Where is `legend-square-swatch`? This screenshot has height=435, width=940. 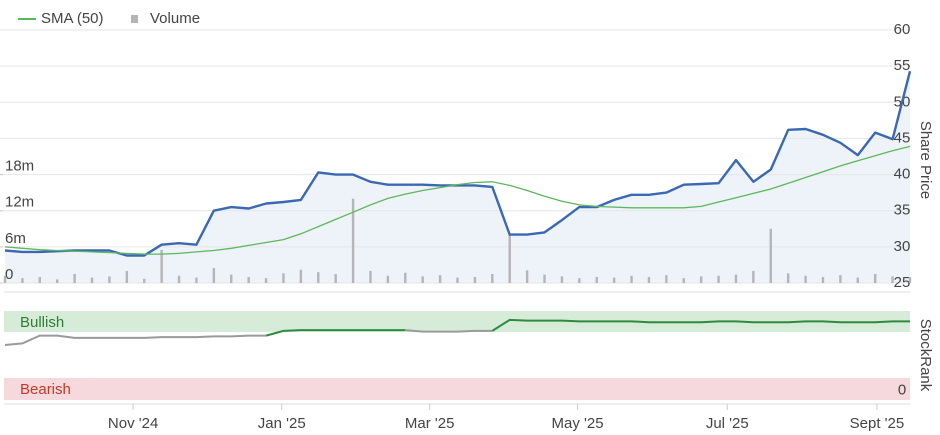 legend-square-swatch is located at coordinates (134, 19).